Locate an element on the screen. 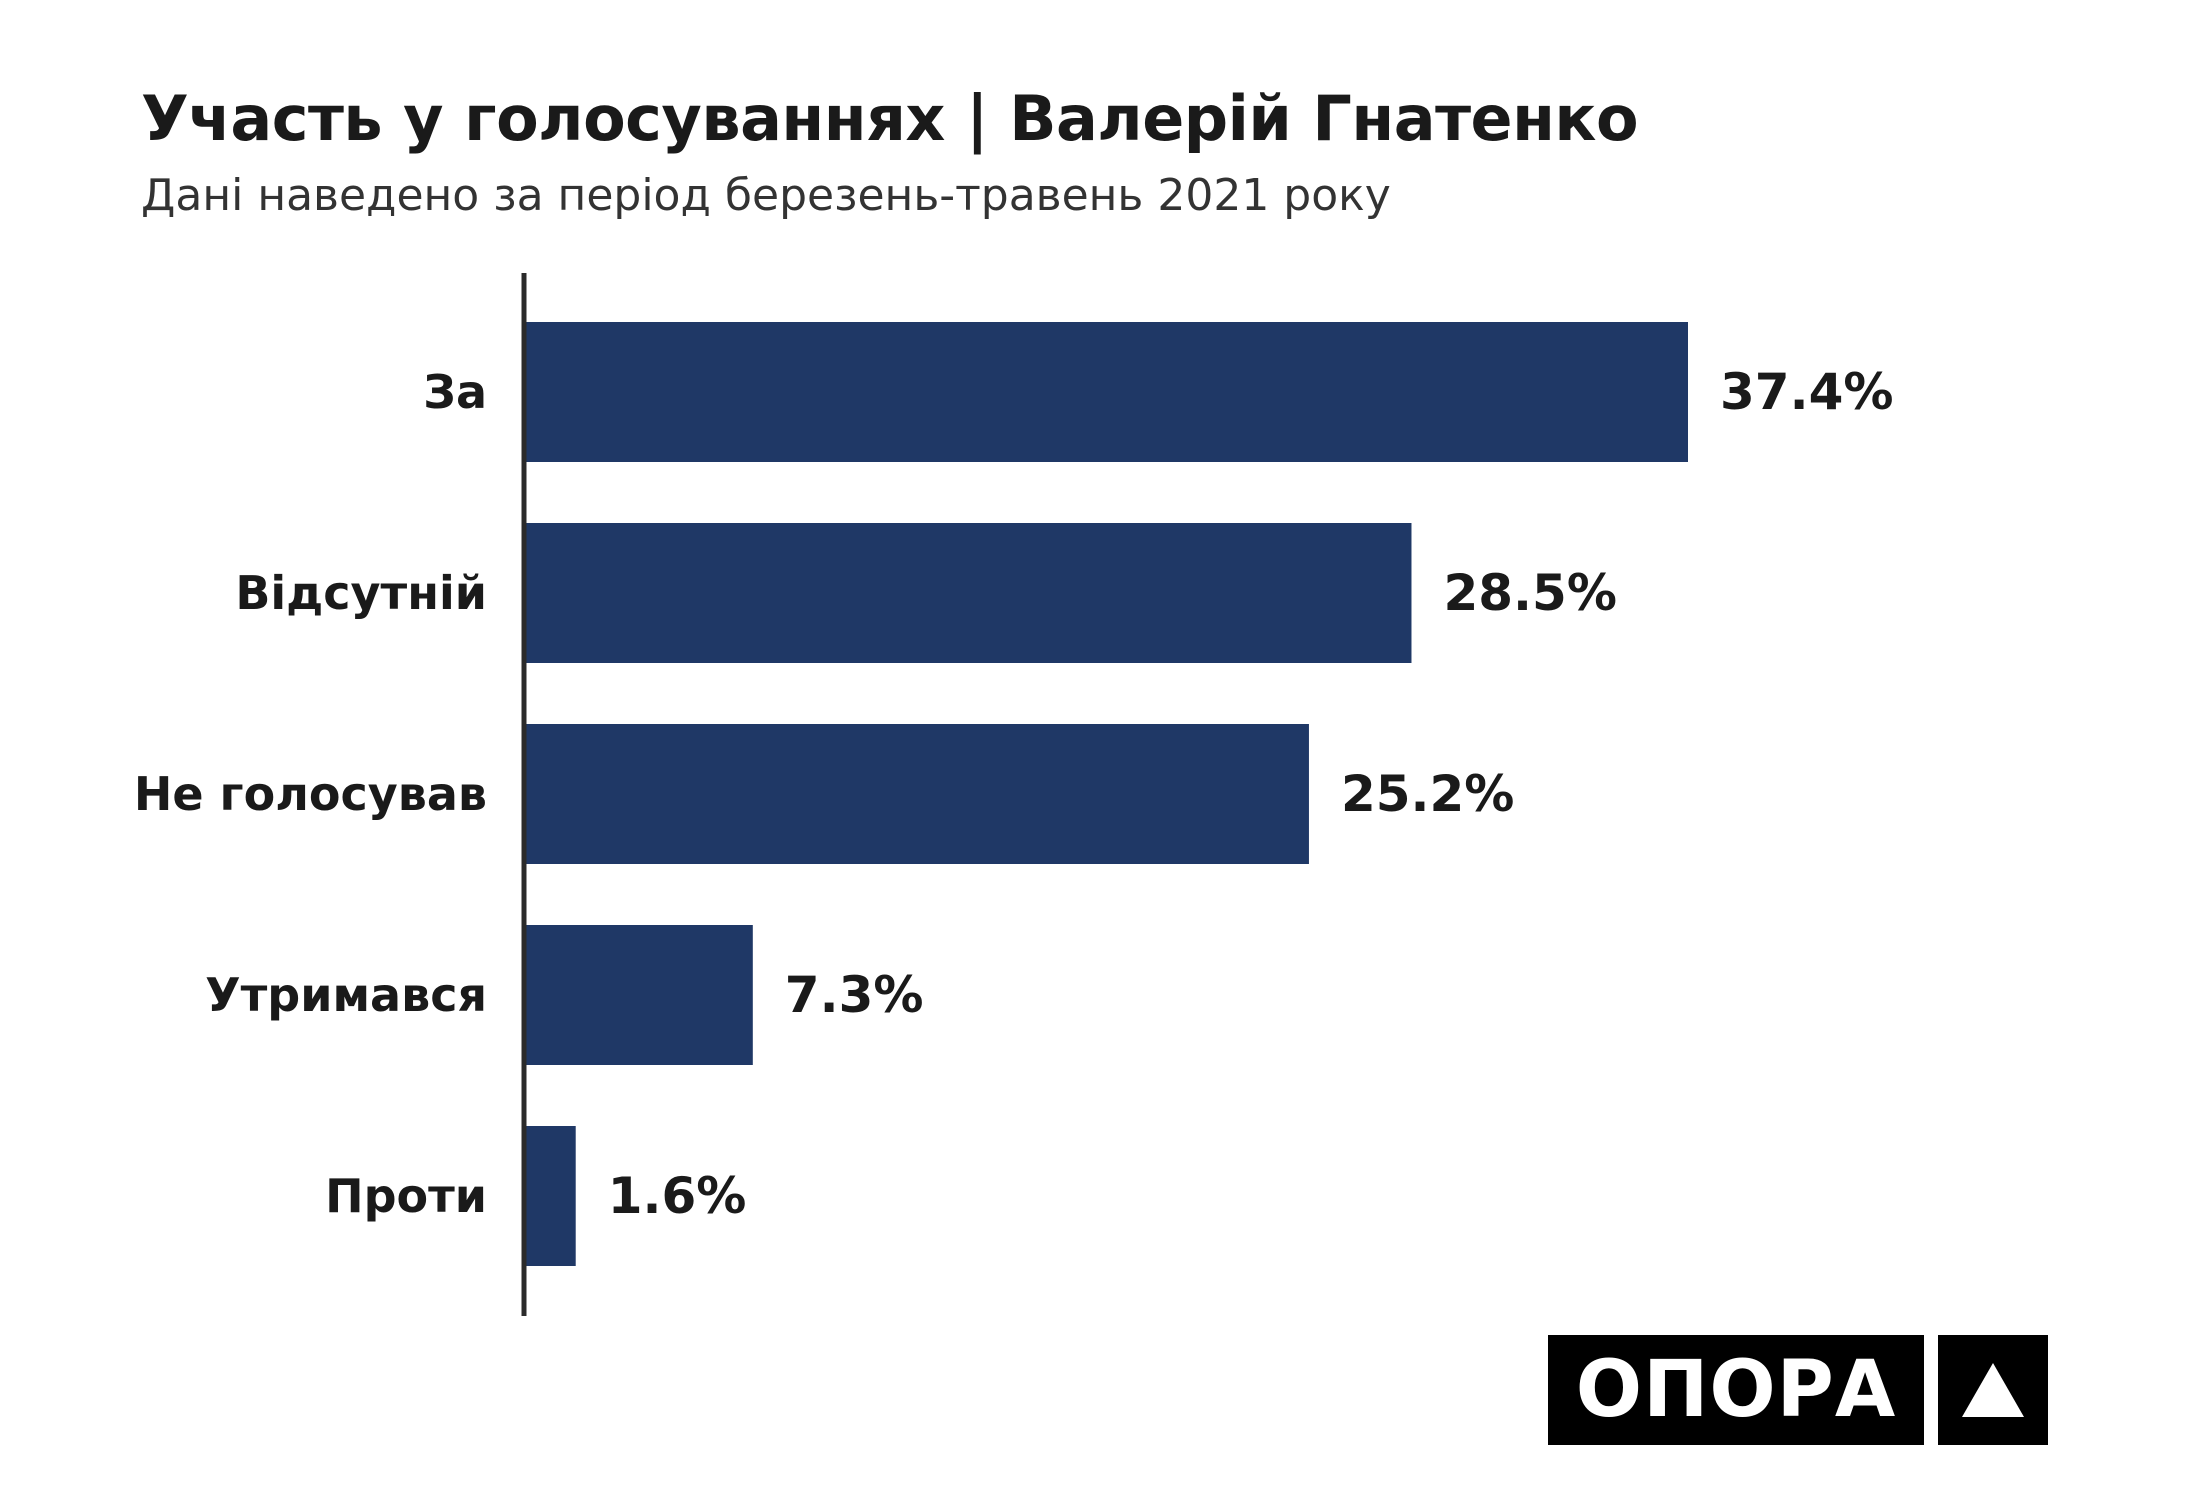  category-label-4: Проти is located at coordinates (406, 1196).